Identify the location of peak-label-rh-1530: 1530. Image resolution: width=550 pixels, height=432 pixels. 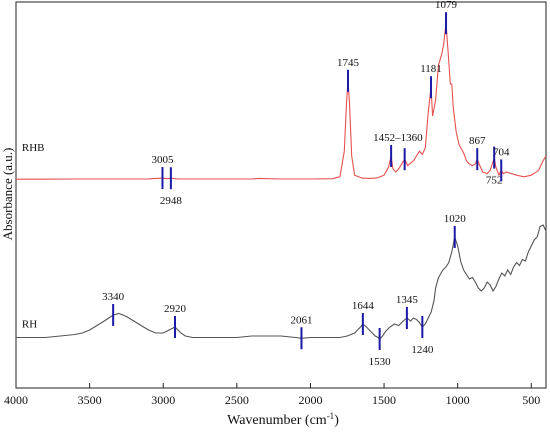
(380, 362).